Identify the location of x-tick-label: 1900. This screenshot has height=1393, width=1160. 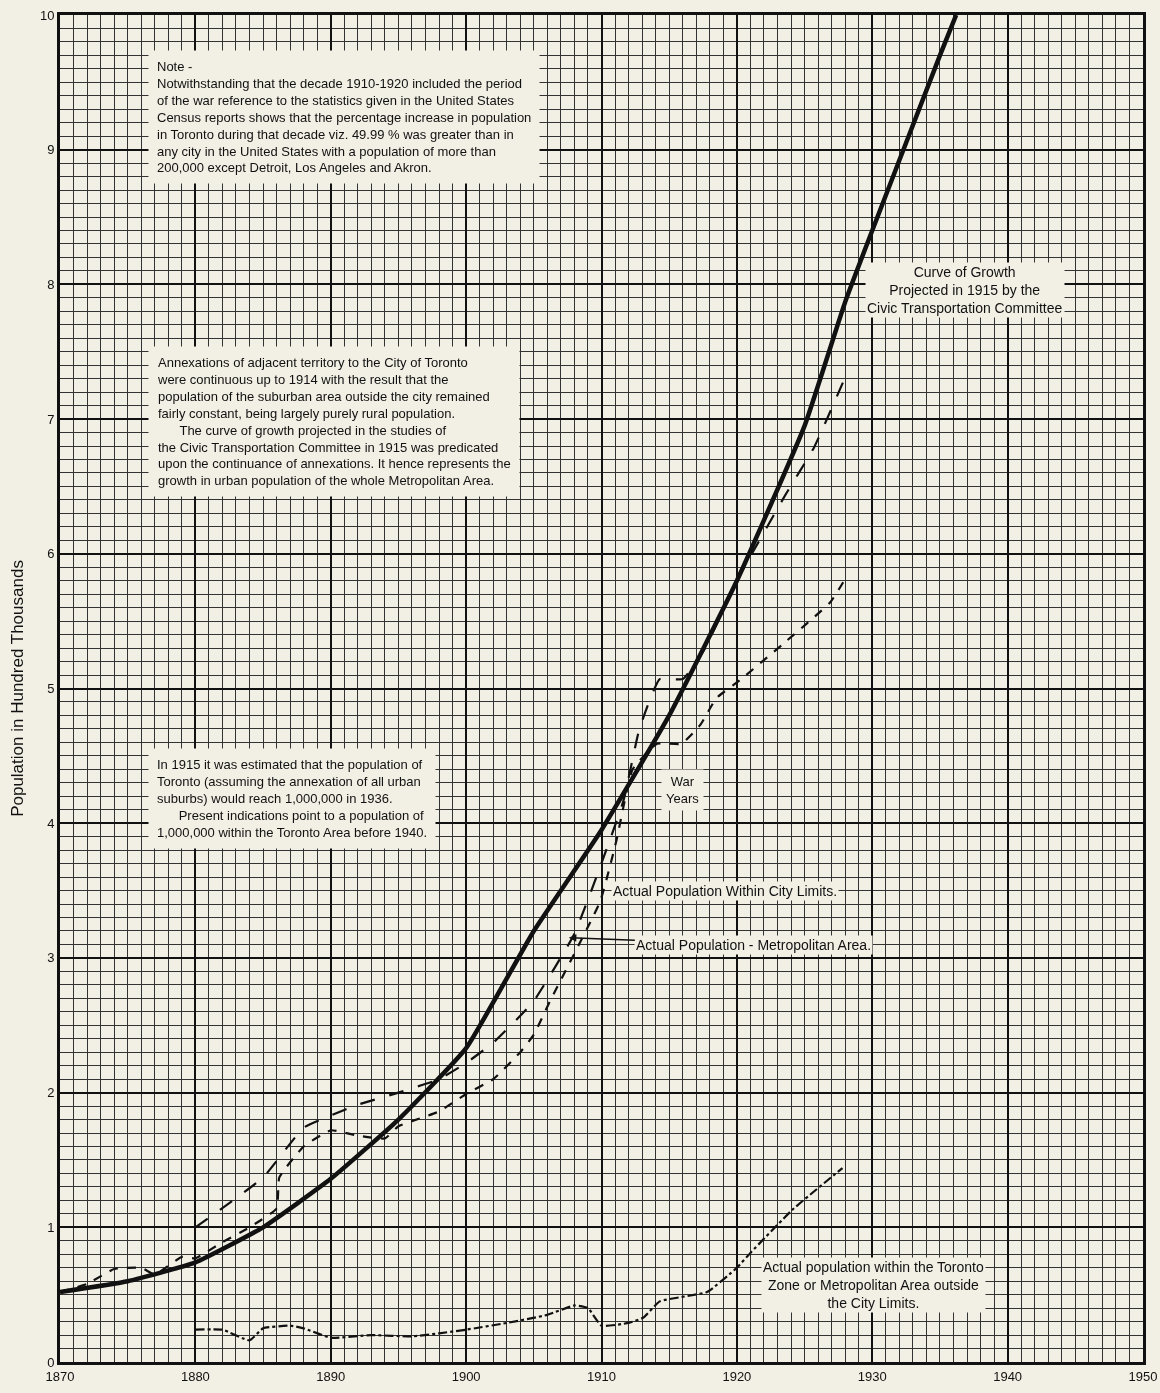
(466, 1376).